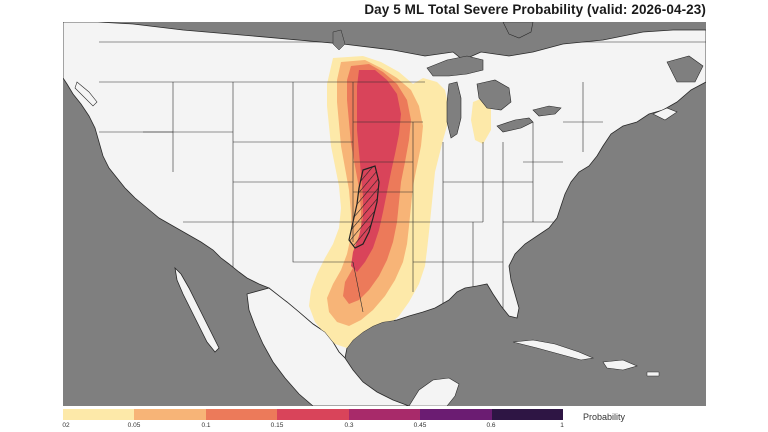 This screenshot has height=432, width=768. What do you see at coordinates (491, 425) in the screenshot?
I see `colorbar-tick-label: 0.6` at bounding box center [491, 425].